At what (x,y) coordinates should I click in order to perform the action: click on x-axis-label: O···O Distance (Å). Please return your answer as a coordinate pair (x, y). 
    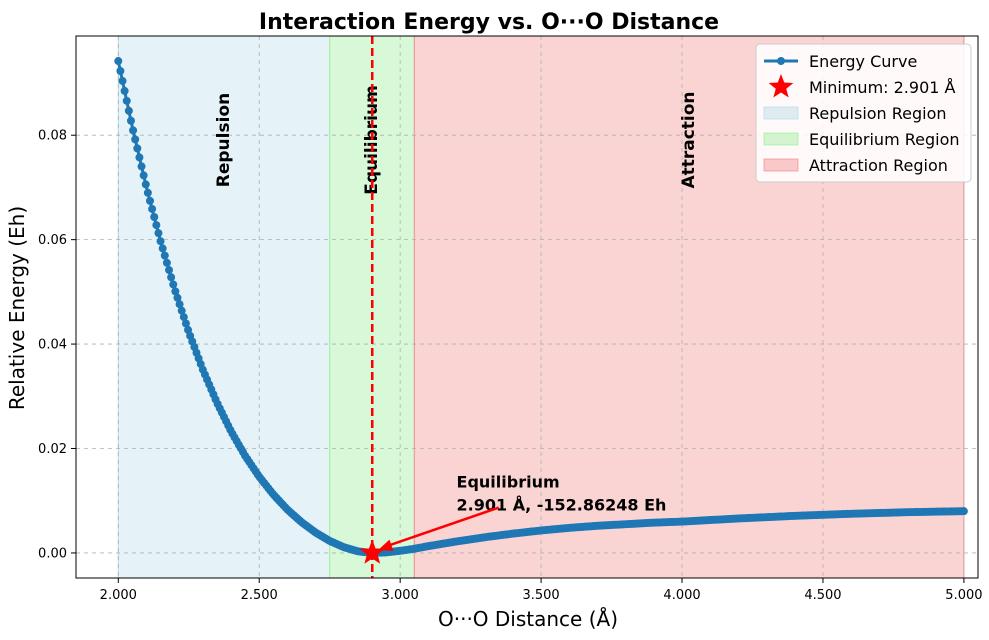
    Looking at the image, I should click on (528, 619).